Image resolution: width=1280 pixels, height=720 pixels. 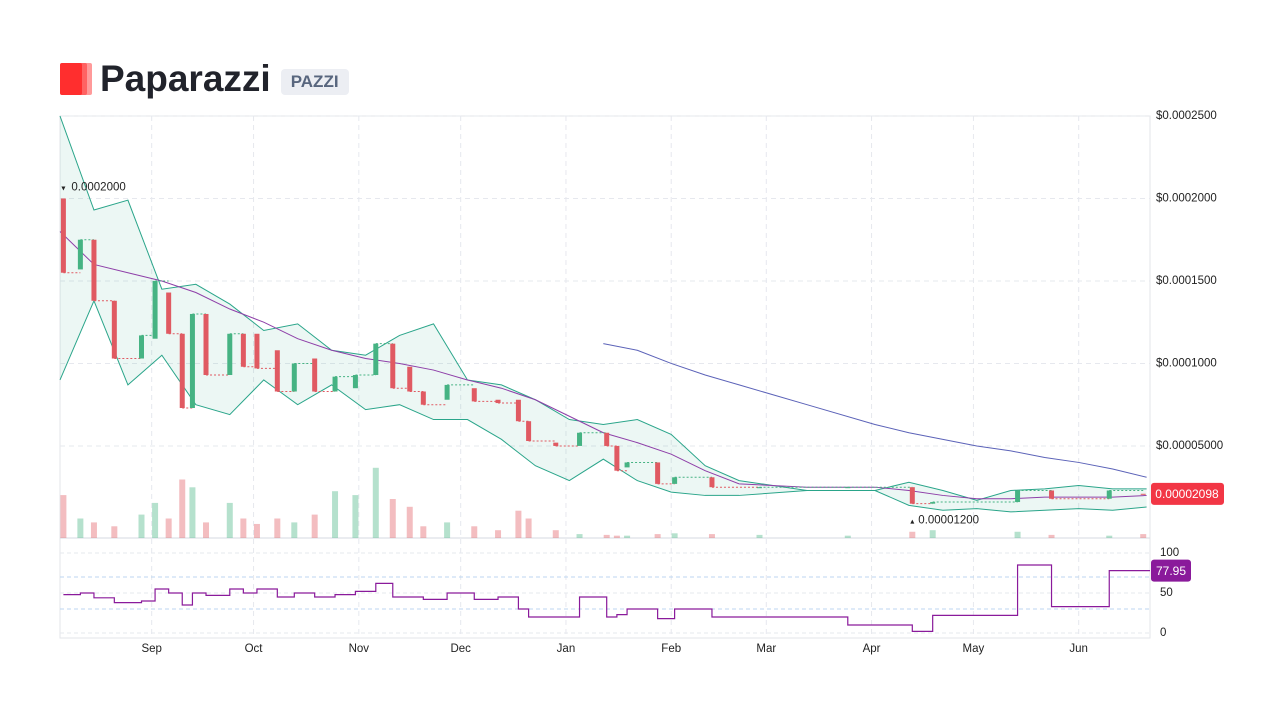 What do you see at coordinates (766, 649) in the screenshot?
I see `x-tick-label: Mar` at bounding box center [766, 649].